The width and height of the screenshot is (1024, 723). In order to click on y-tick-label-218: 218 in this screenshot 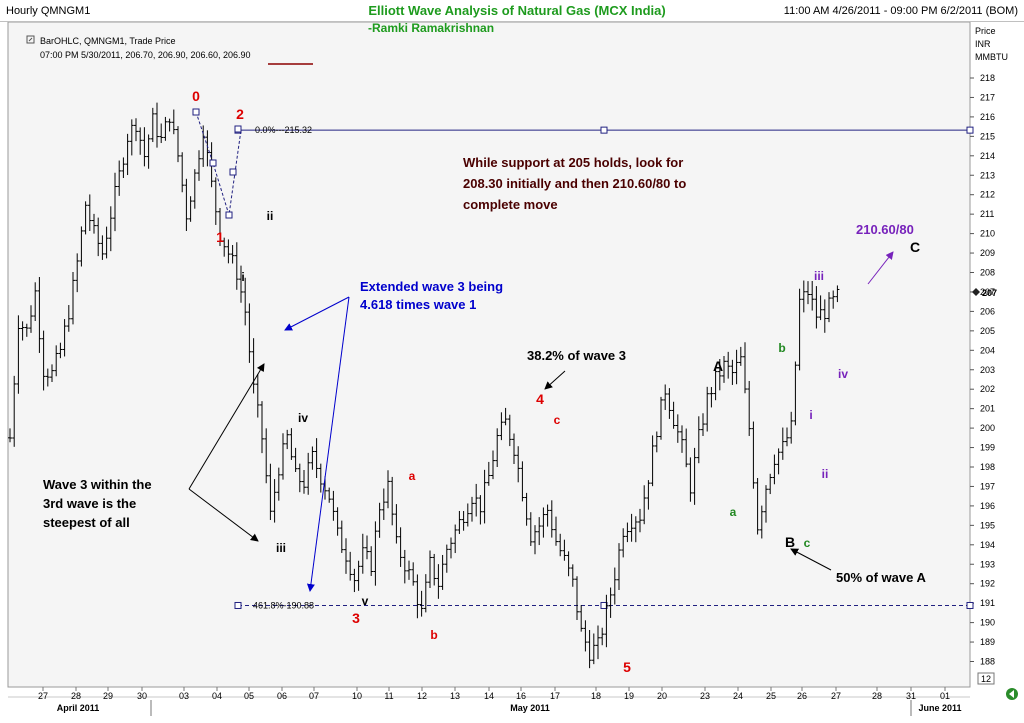, I will do `click(987, 78)`.